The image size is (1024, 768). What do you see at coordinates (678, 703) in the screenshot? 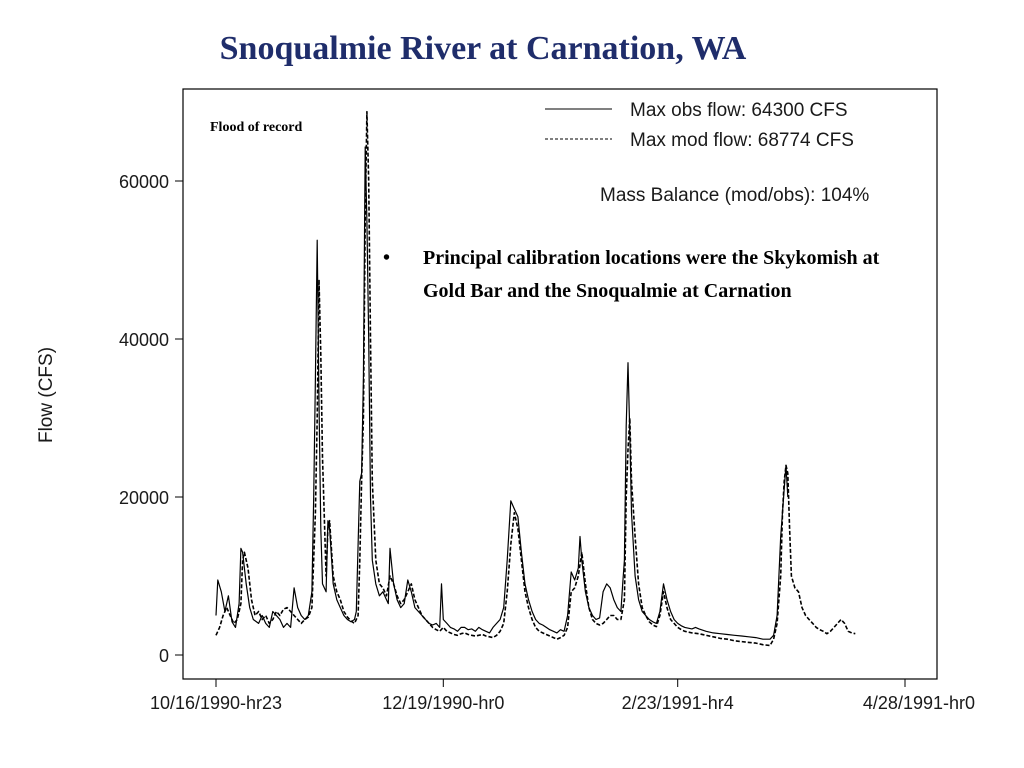
I see `x-tick-label: 2/23/1991-hr4` at bounding box center [678, 703].